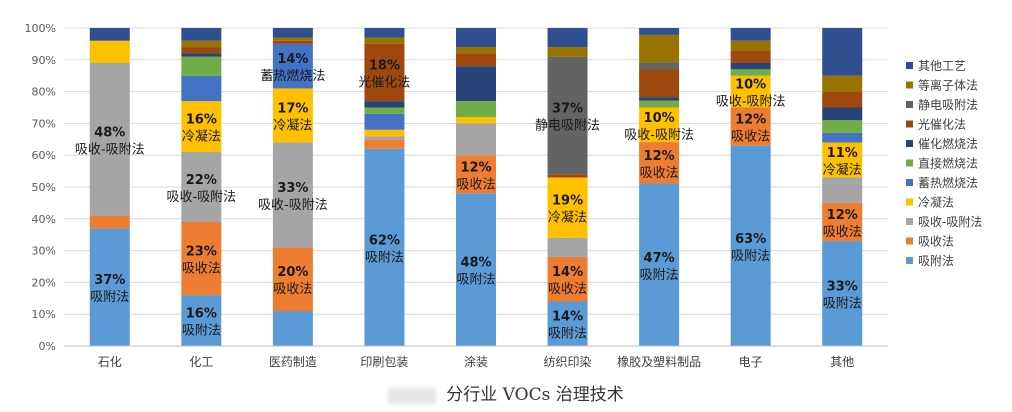  What do you see at coordinates (535, 395) in the screenshot?
I see `caption-text: 分行业 VOCs 治理技术` at bounding box center [535, 395].